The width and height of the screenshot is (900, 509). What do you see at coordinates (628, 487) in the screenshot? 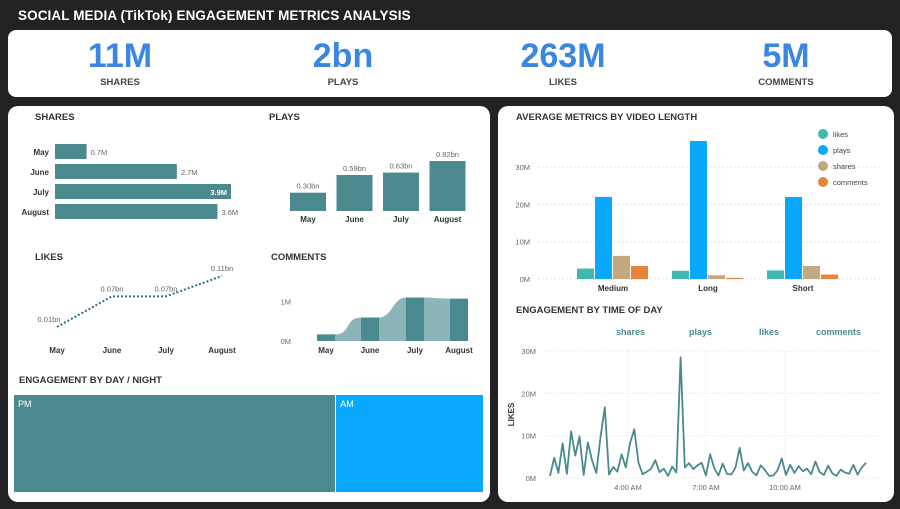
I see `tod-xtick-label: 4:00 AM` at bounding box center [628, 487].